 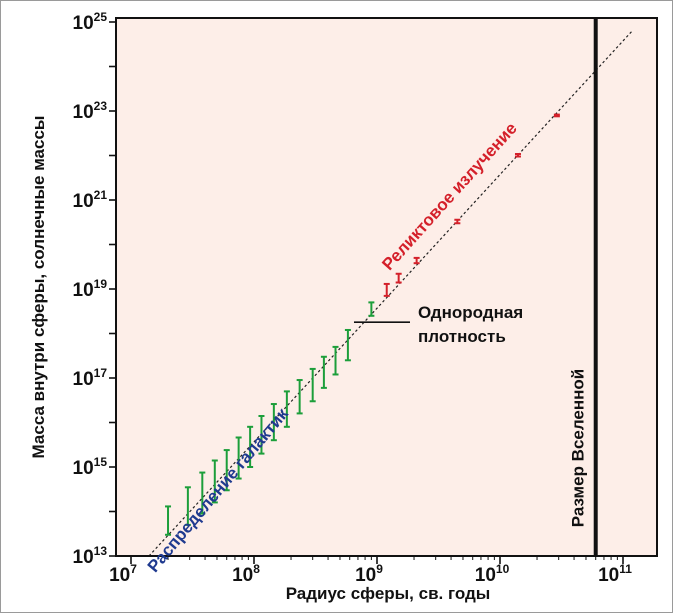 I want to click on y-tick-label: 1021, so click(x=90, y=200).